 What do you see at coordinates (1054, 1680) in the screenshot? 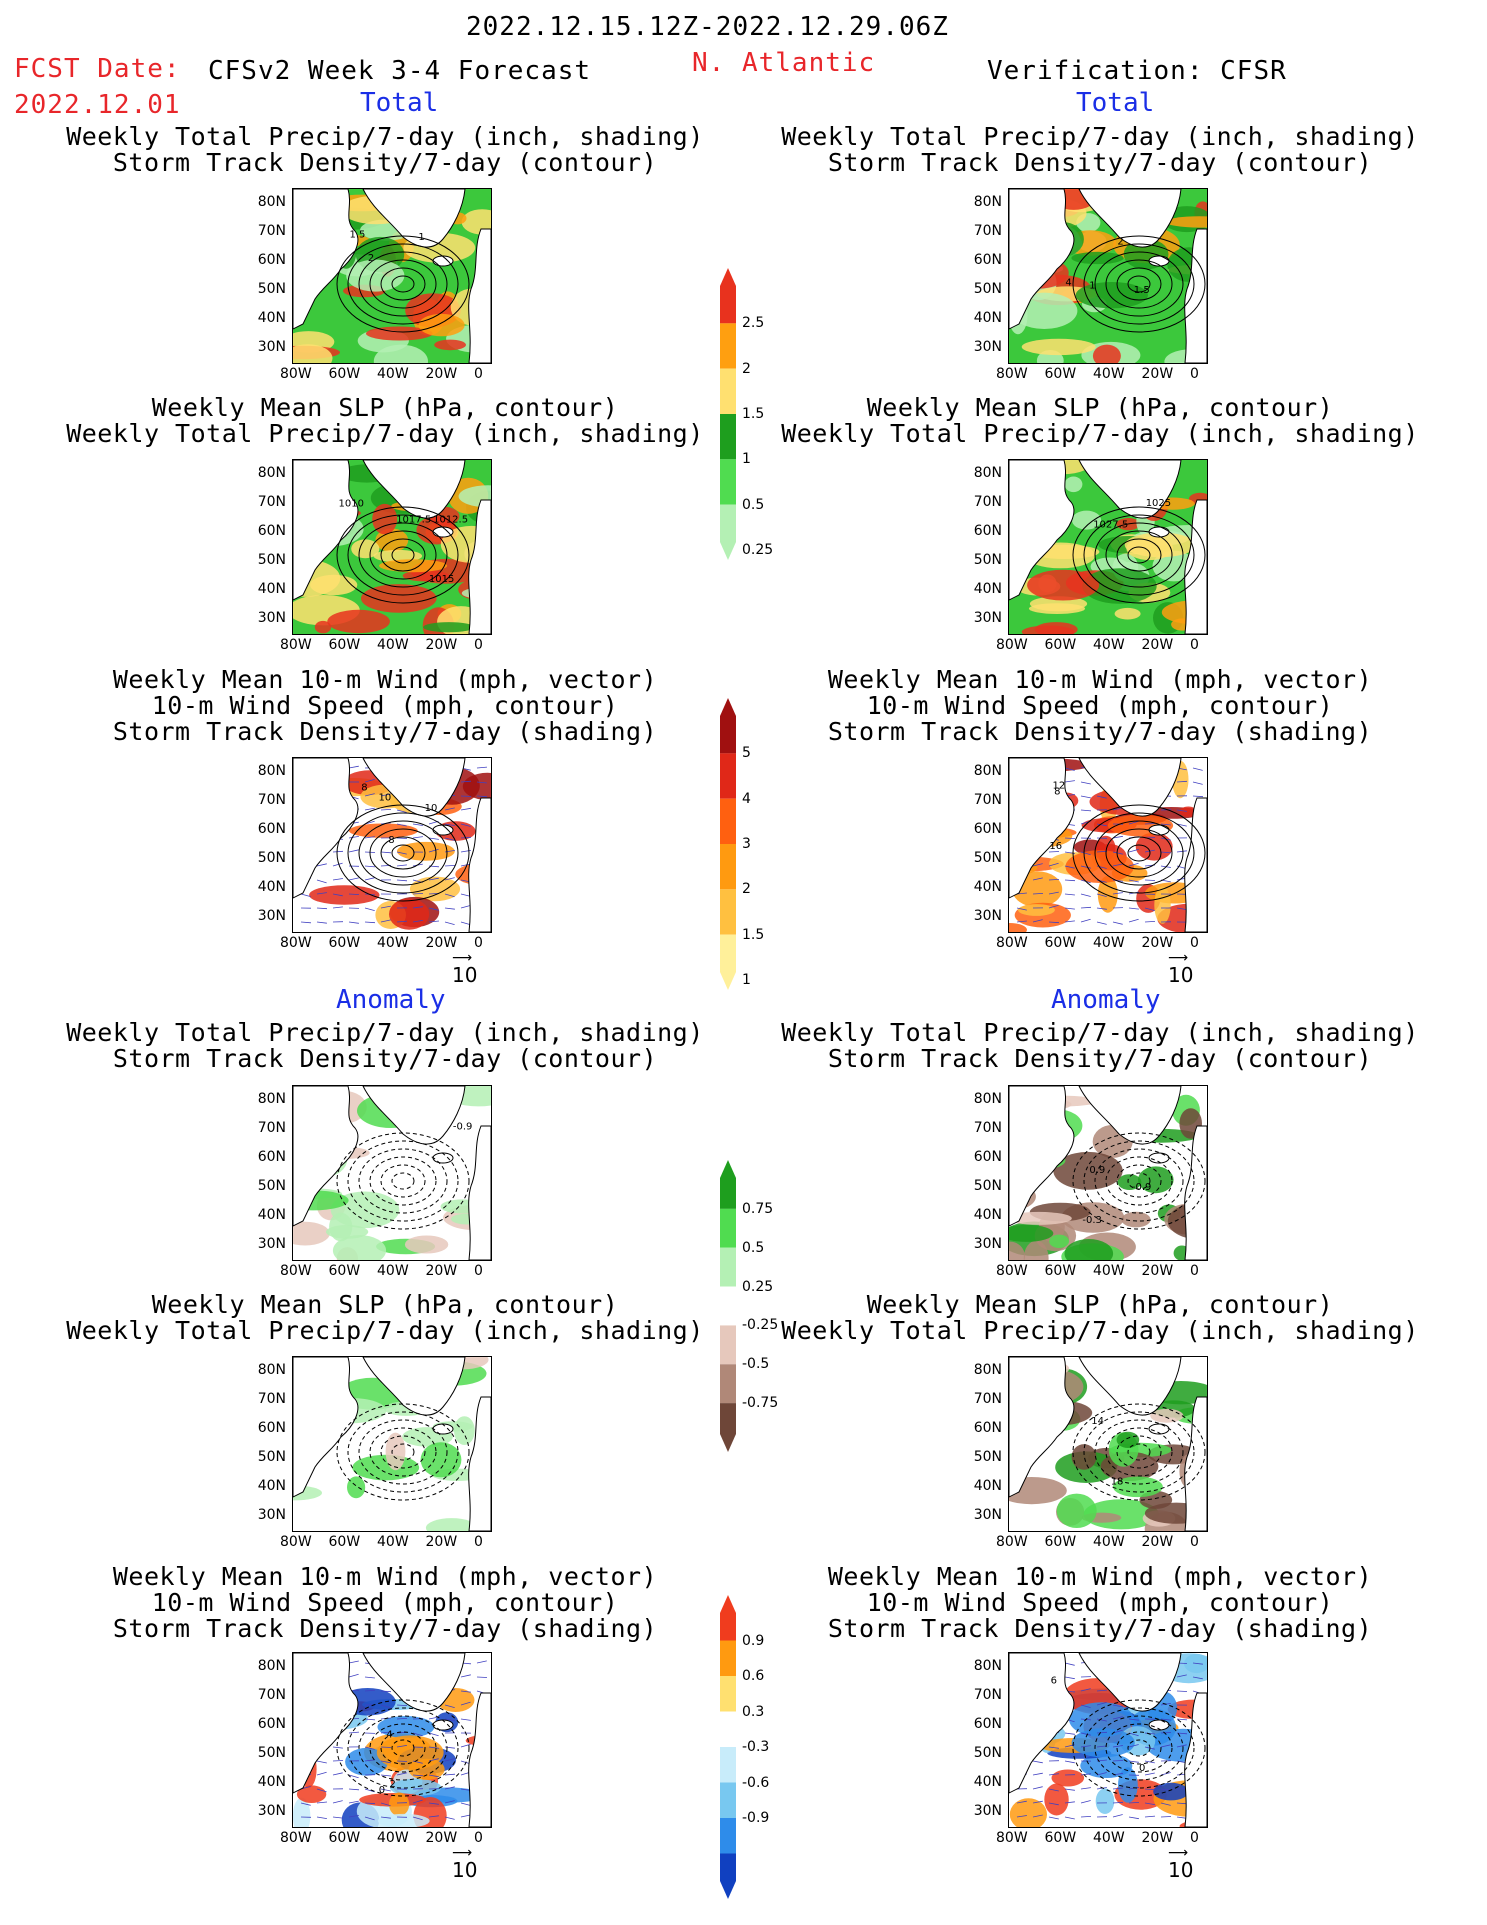
I see `contour-label: 6` at bounding box center [1054, 1680].